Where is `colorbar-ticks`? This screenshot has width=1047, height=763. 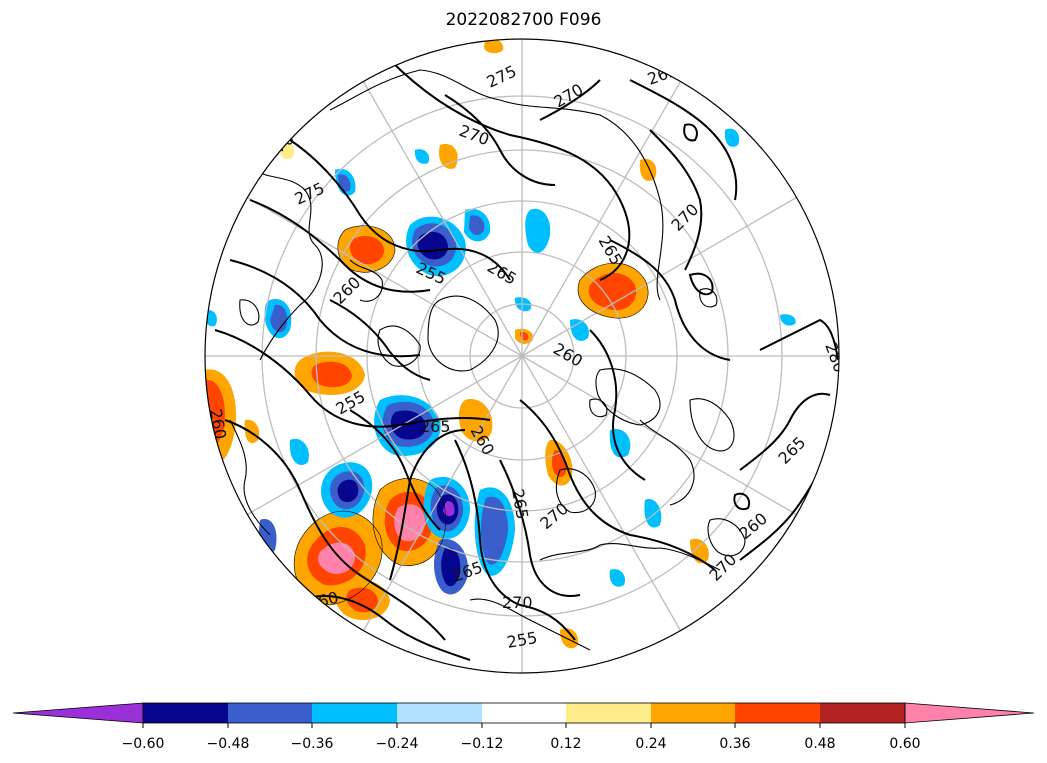
colorbar-ticks is located at coordinates (524, 725).